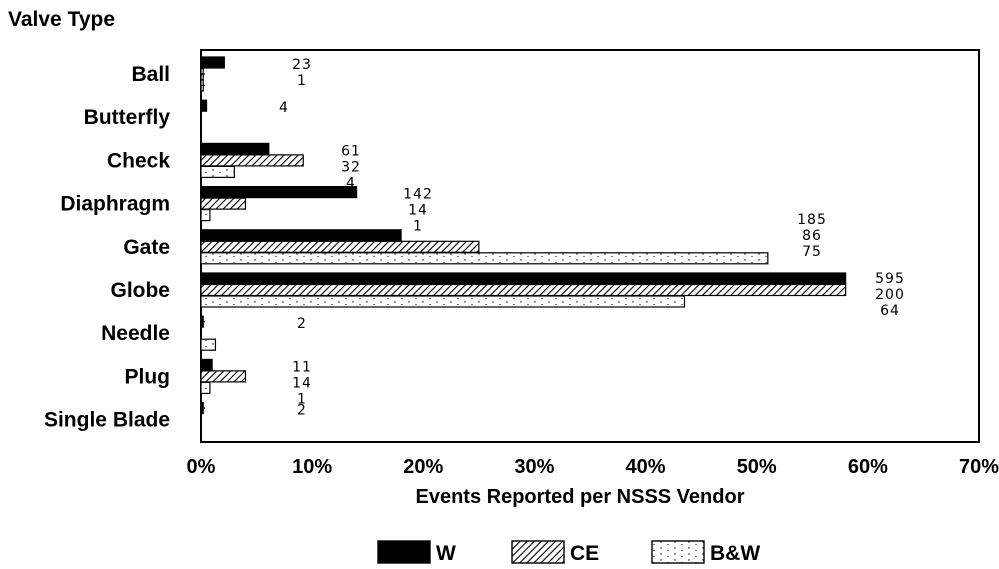 The width and height of the screenshot is (999, 569). What do you see at coordinates (868, 467) in the screenshot?
I see `x-tick-6: 60%` at bounding box center [868, 467].